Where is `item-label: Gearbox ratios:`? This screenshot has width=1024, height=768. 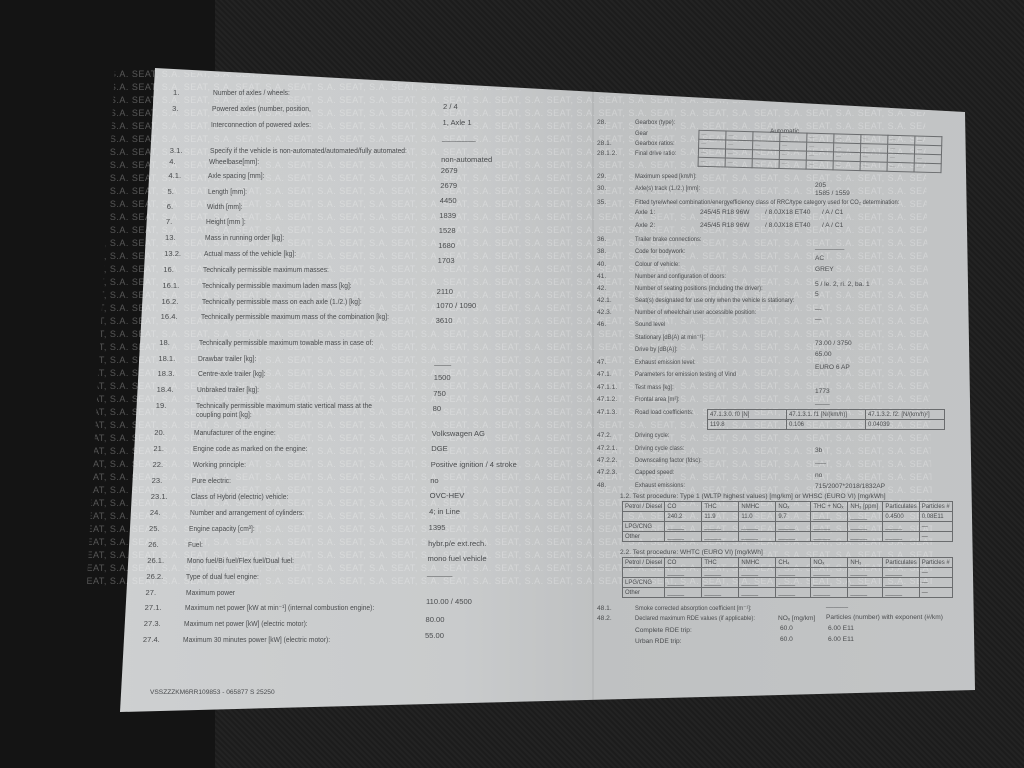 item-label: Gearbox ratios: is located at coordinates (655, 143).